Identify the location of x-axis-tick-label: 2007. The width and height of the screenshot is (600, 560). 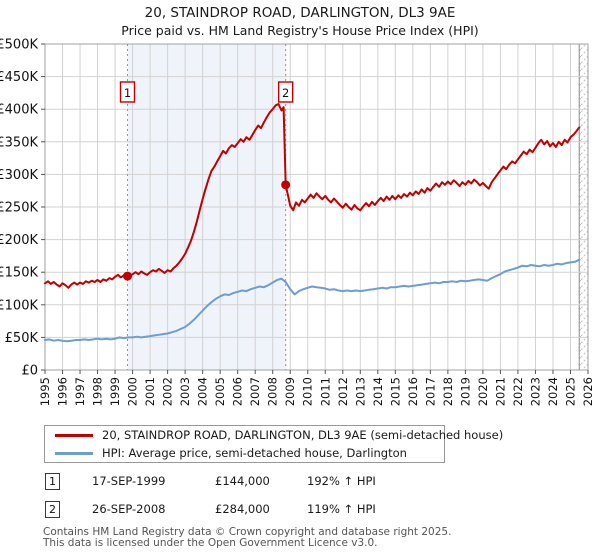
(255, 391).